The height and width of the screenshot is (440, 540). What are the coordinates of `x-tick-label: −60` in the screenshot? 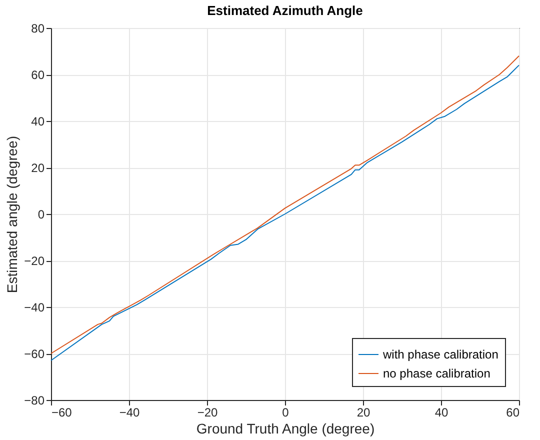 It's located at (62, 413).